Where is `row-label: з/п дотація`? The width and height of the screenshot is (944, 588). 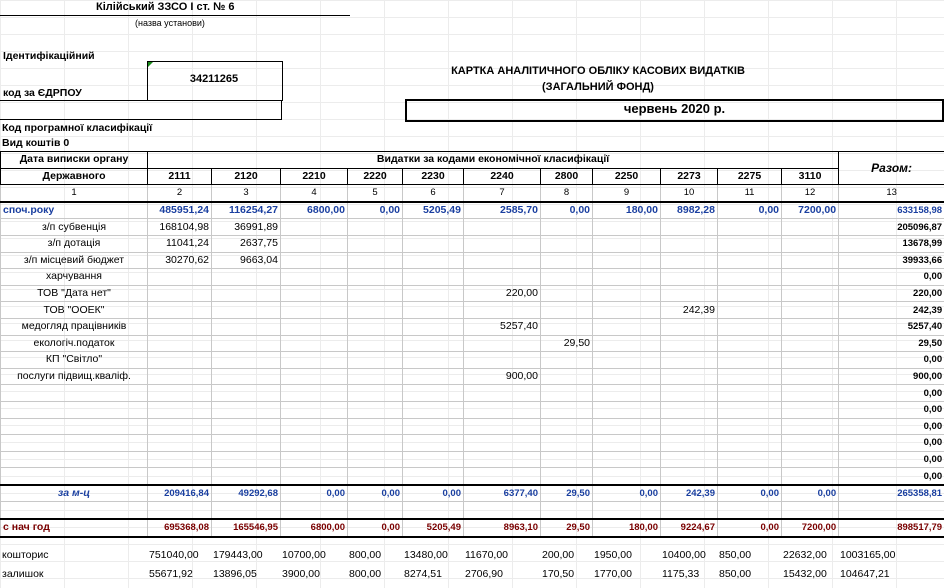 row-label: з/п дотація is located at coordinates (74, 243).